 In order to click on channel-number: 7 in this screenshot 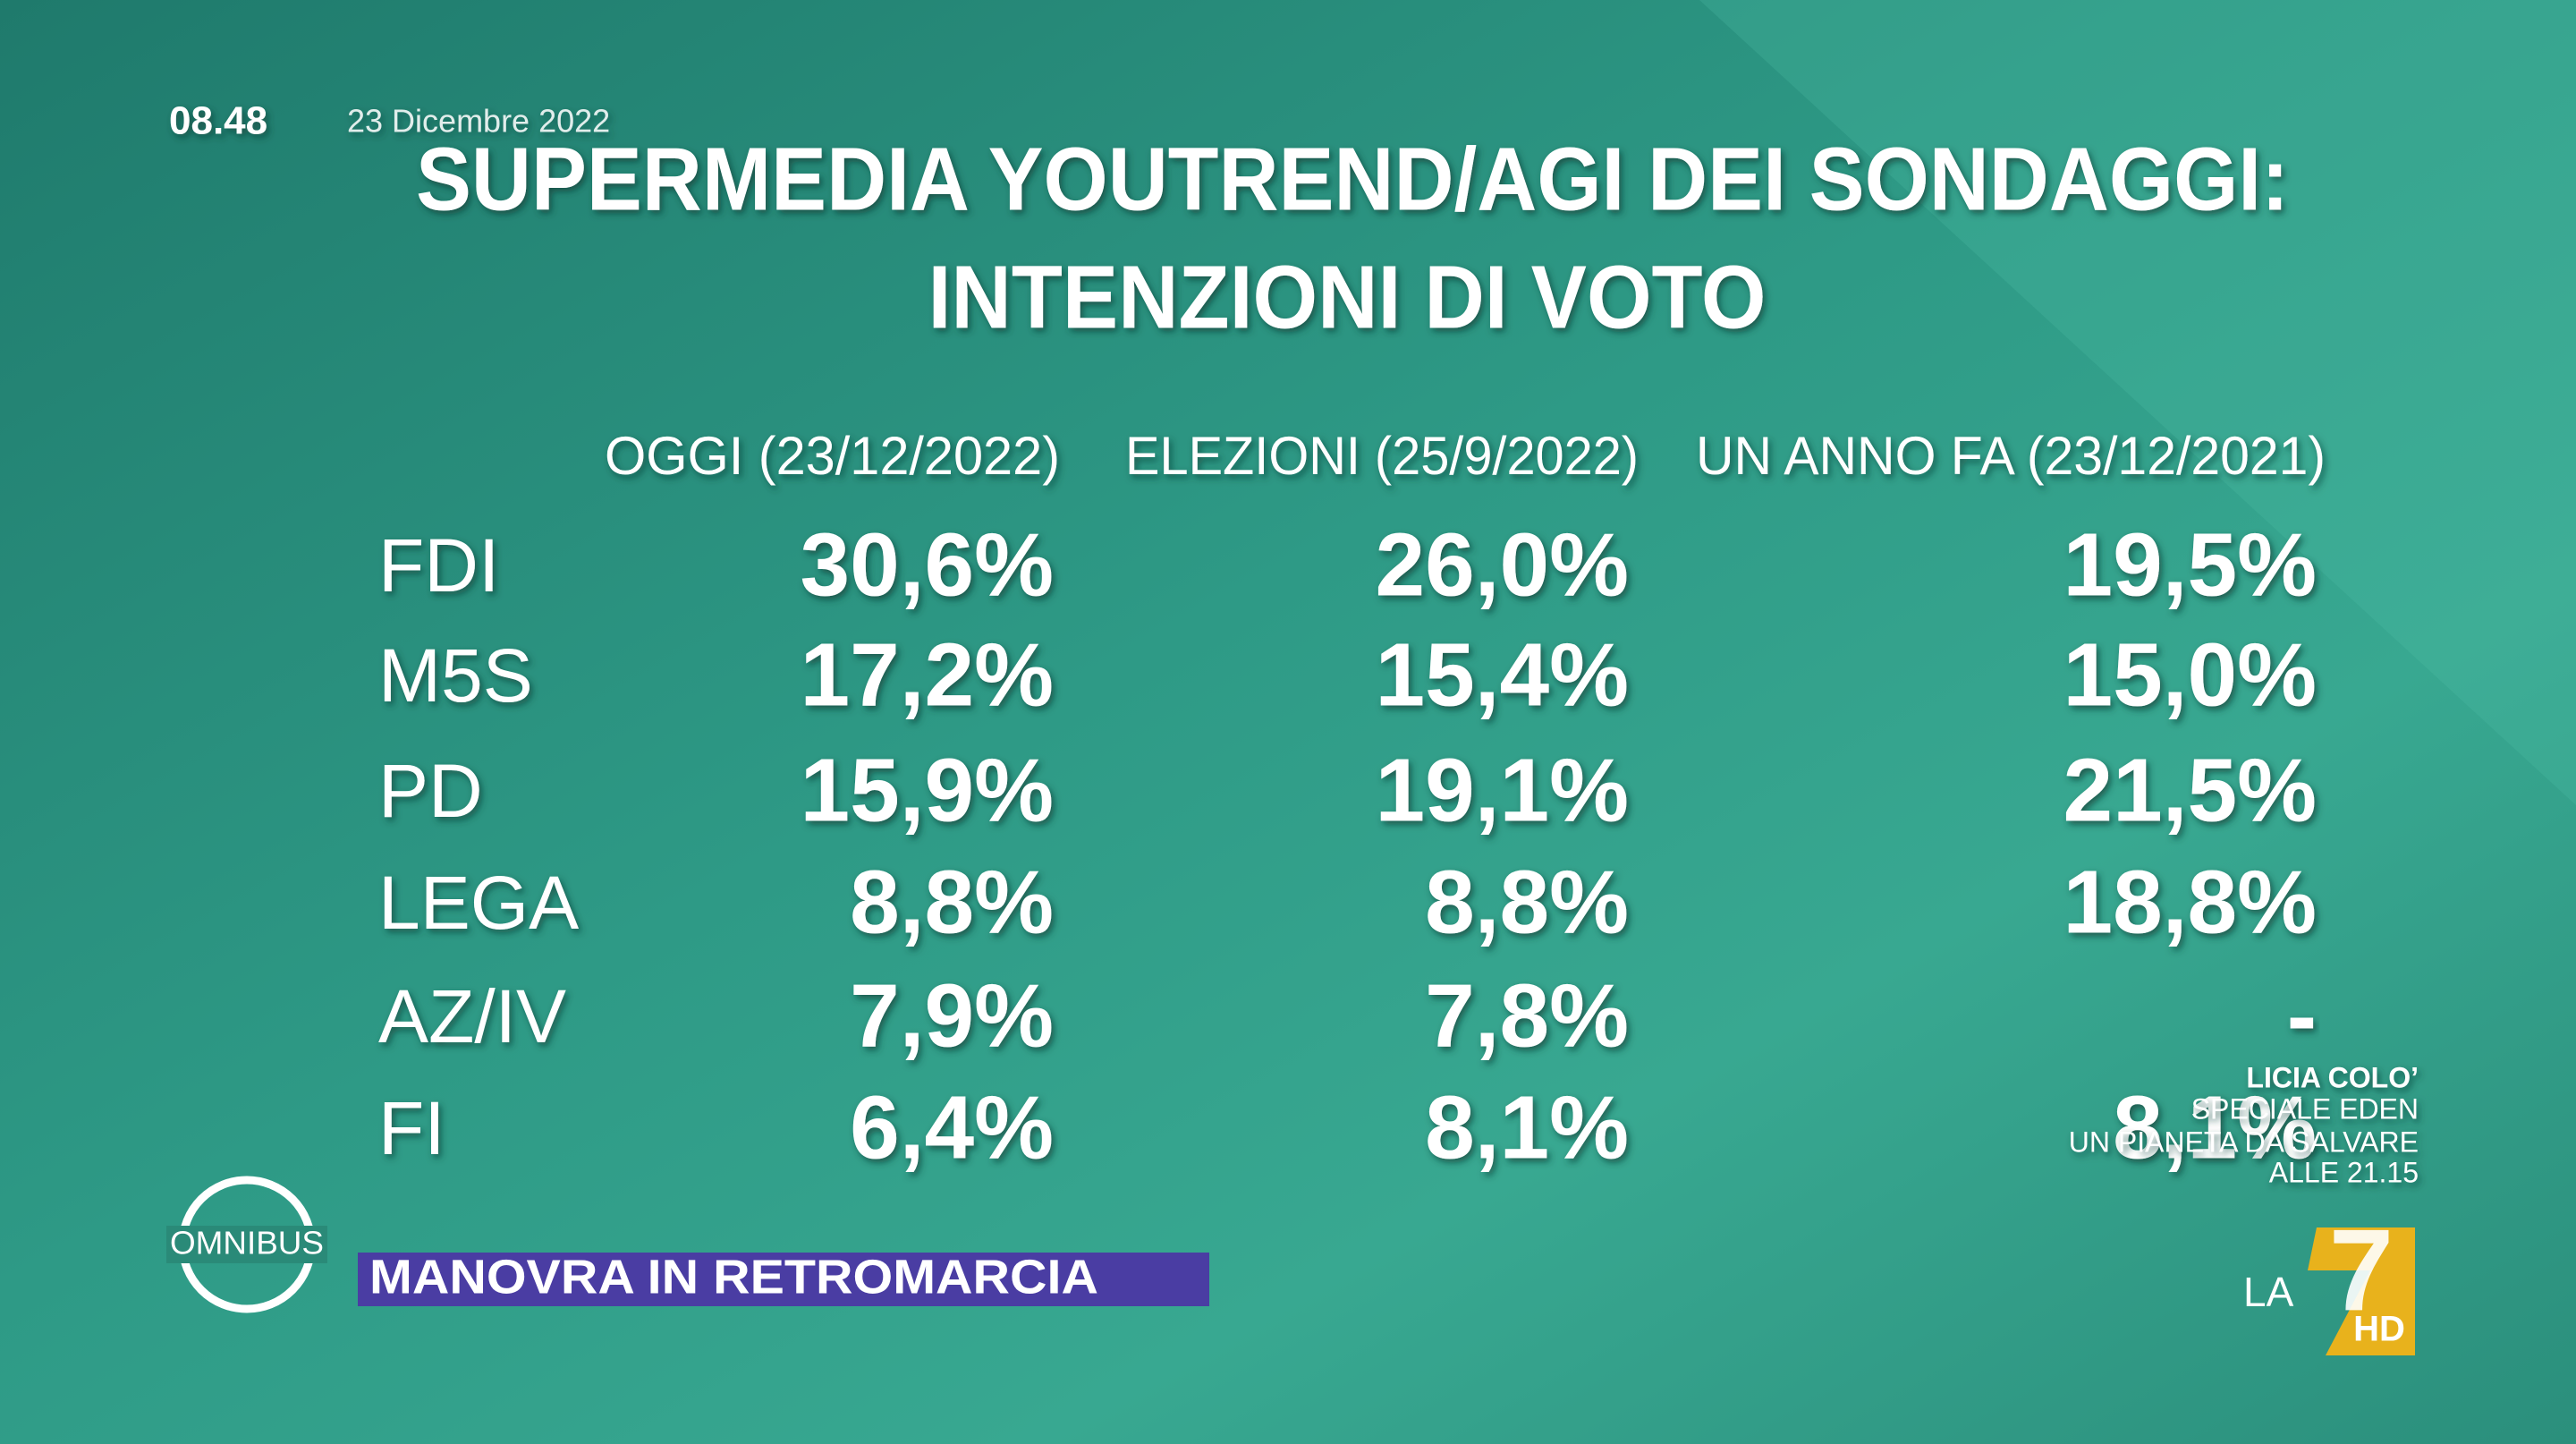, I will do `click(2361, 1269)`.